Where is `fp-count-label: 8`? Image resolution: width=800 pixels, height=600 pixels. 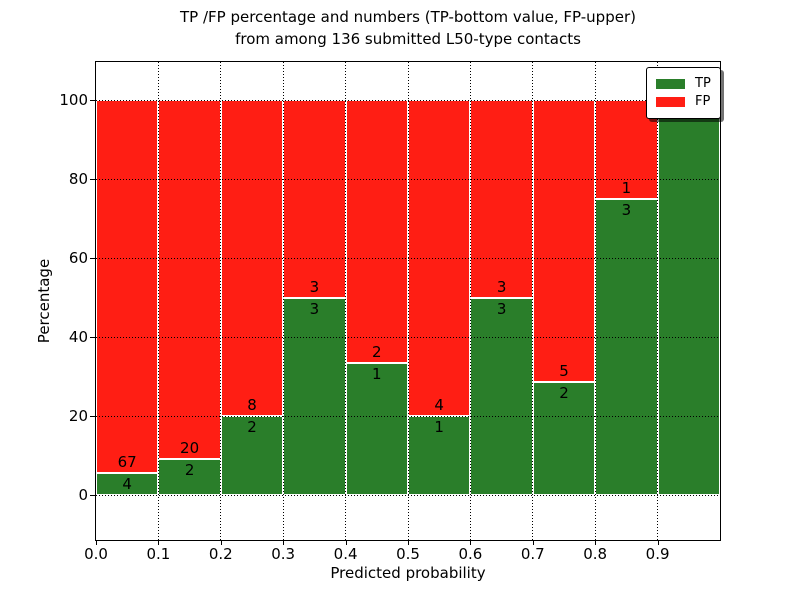
fp-count-label: 8 is located at coordinates (252, 405).